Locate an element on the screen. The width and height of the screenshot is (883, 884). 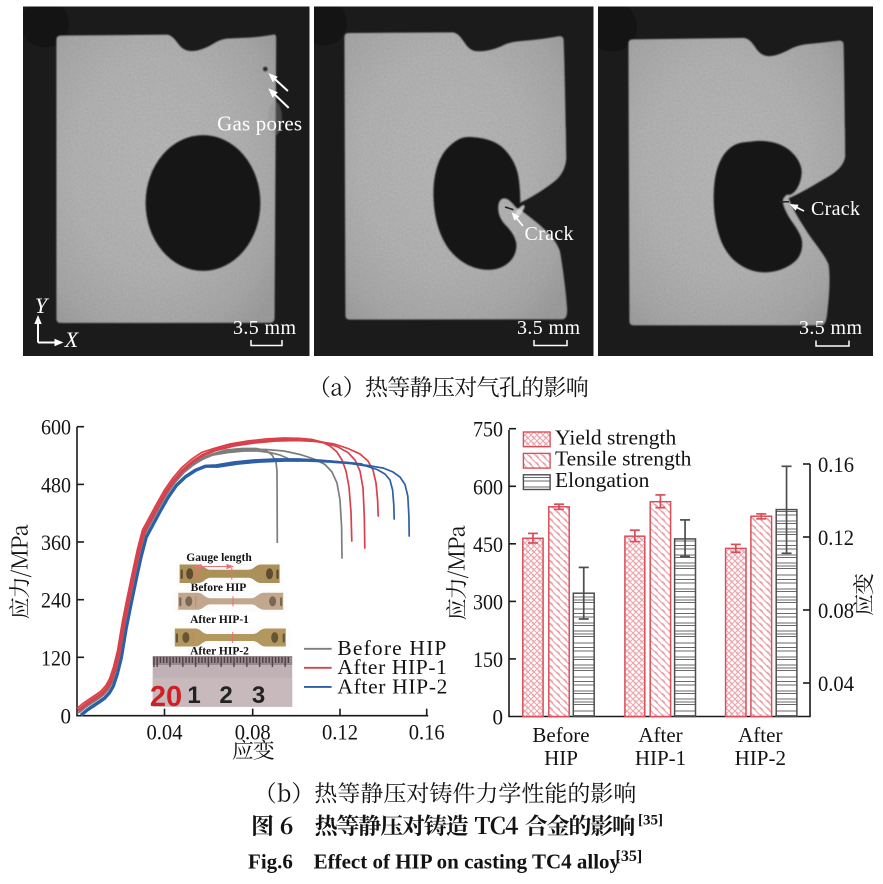
svg-text: 450 is located at coordinates (488, 544).